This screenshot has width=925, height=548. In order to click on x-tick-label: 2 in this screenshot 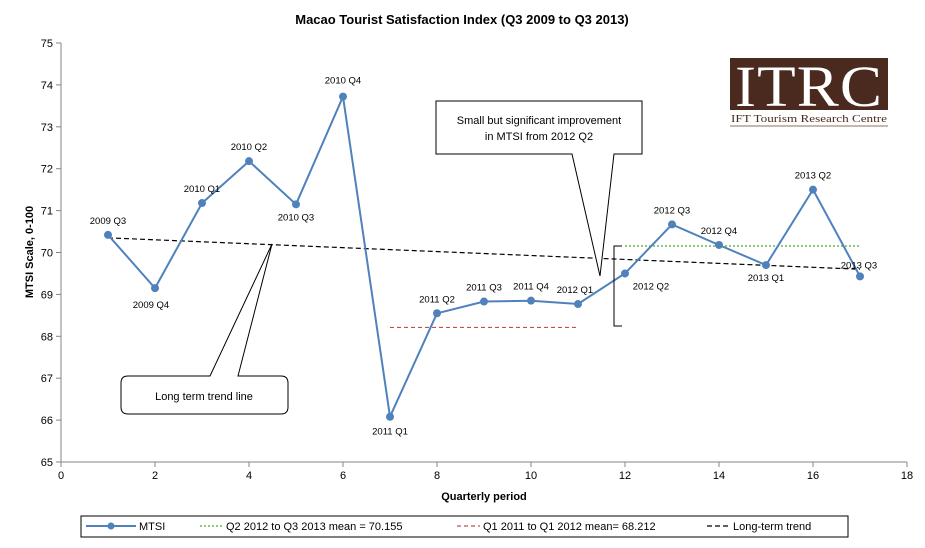, I will do `click(155, 476)`.